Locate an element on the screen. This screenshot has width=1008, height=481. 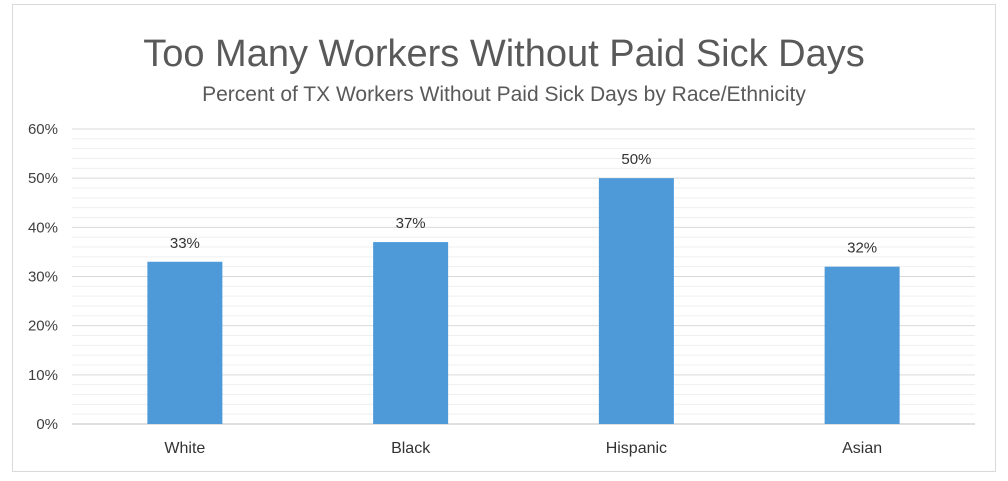
data-label: 37% is located at coordinates (411, 223).